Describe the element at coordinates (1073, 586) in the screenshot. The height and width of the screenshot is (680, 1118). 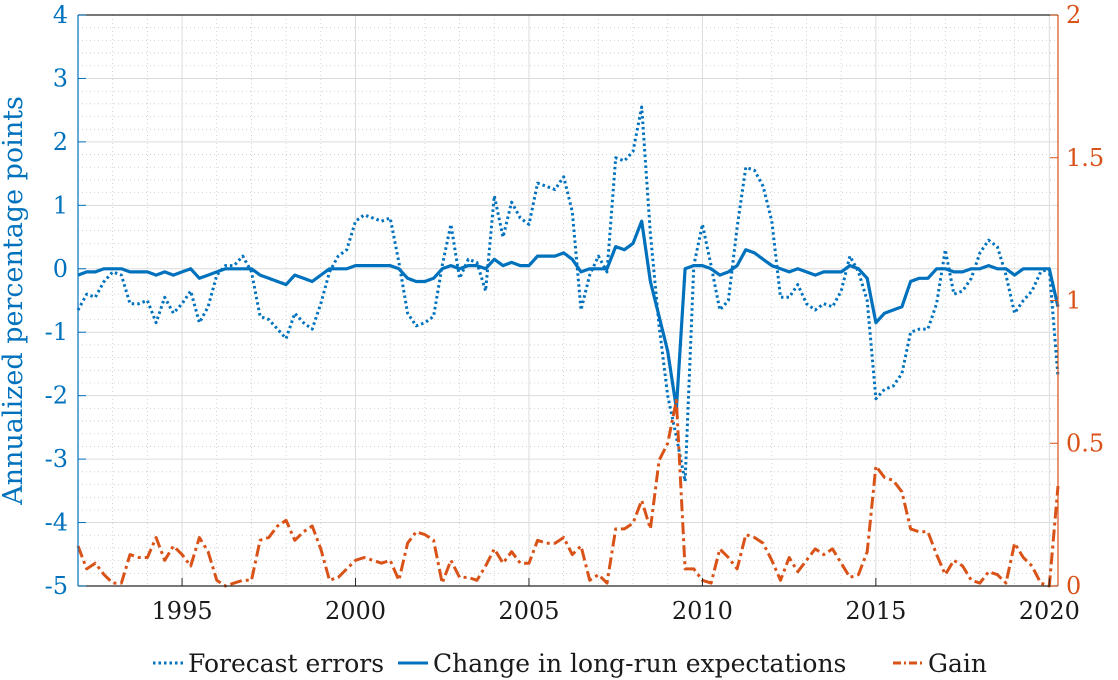
I see `y-right-tick-label: 0` at that location.